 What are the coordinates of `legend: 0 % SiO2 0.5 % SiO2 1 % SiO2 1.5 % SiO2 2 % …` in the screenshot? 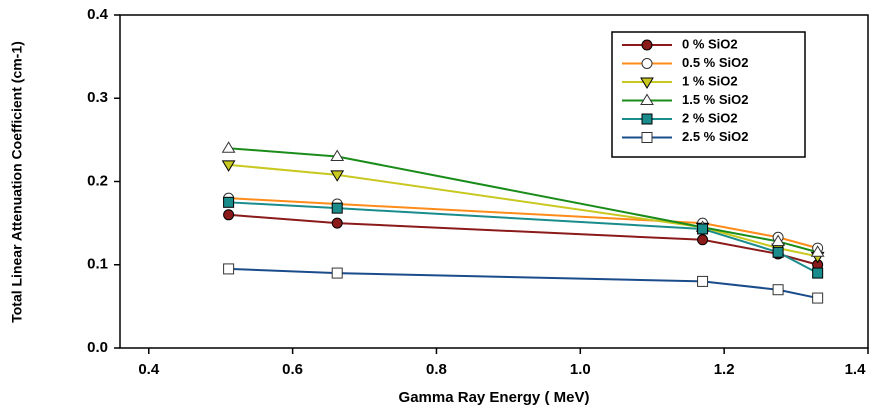 It's located at (708, 94).